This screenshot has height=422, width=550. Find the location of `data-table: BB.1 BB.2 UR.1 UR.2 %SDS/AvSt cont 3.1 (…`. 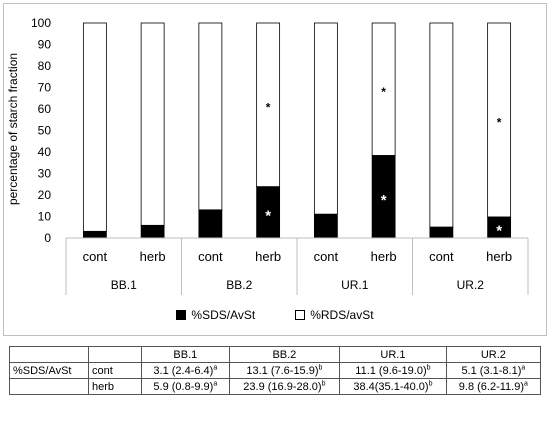

data-table: BB.1 BB.2 UR.1 UR.2 %SDS/AvSt cont 3.1 (… is located at coordinates (275, 370).